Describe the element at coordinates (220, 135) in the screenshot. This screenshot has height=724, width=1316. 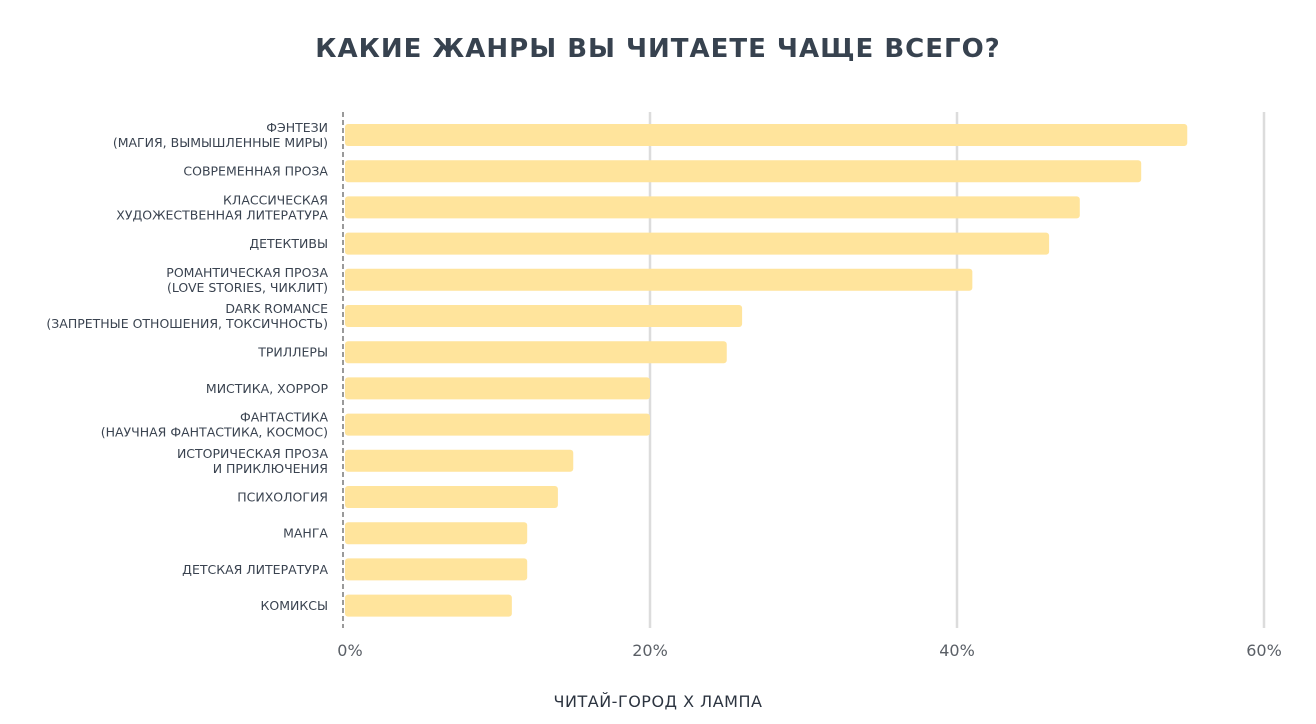
I see `category-label: ФЭНТЕЗИ (МАГИЯ, ВЫМЫШЛЕННЫЕ МИРЫ)` at that location.